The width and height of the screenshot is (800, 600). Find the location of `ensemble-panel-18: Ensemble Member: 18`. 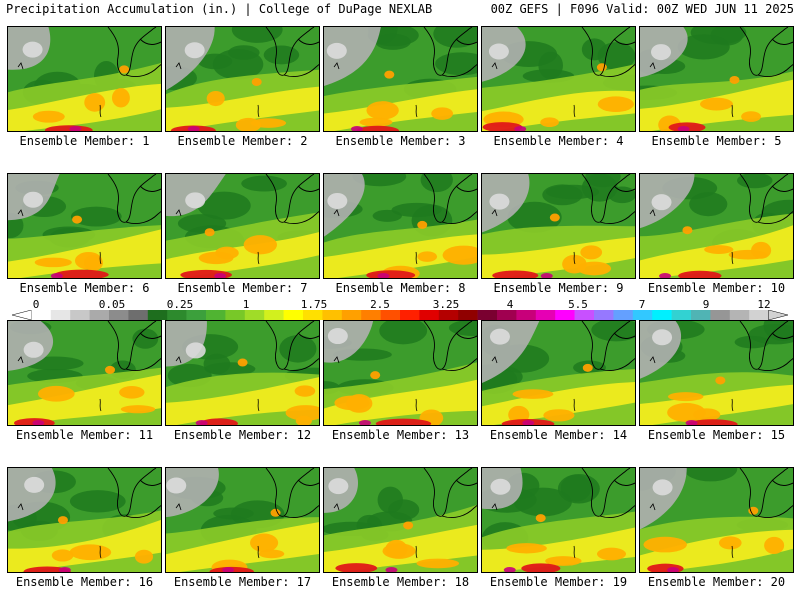

ensemble-panel-18: Ensemble Member: 18 is located at coordinates (400, 528).